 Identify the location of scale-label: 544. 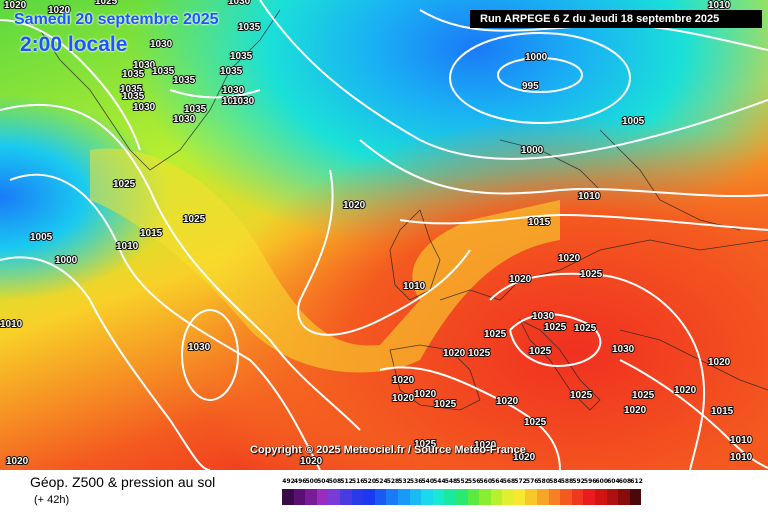
(439, 481).